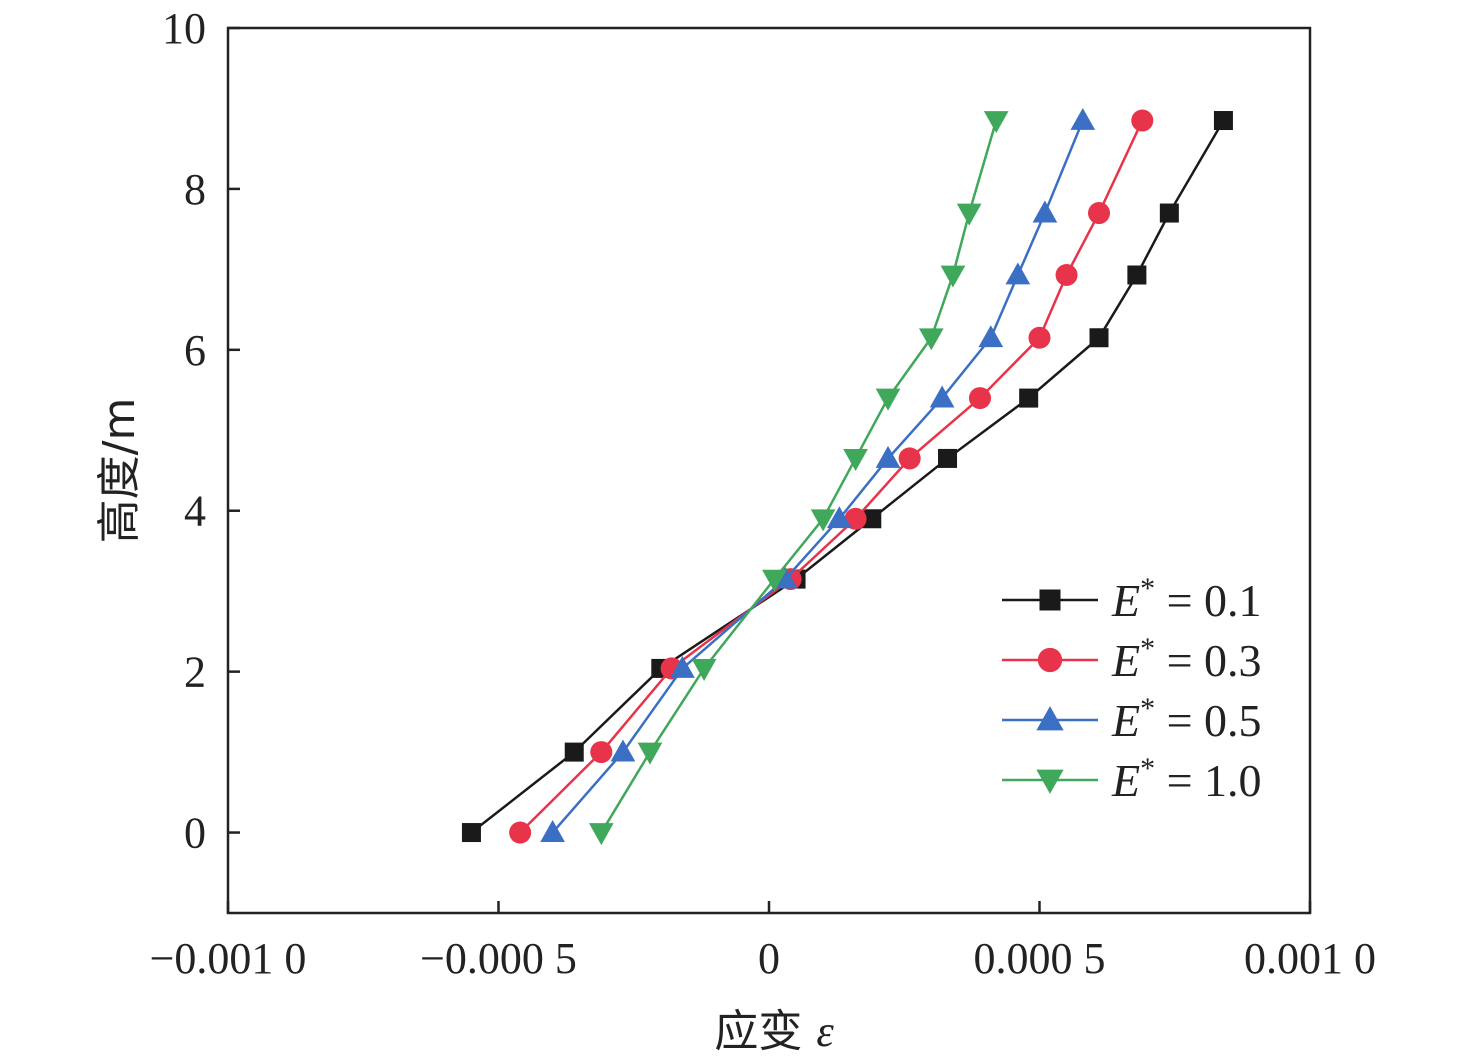  Describe the element at coordinates (1186, 719) in the screenshot. I see `legend-label: E* = 0.5` at that location.